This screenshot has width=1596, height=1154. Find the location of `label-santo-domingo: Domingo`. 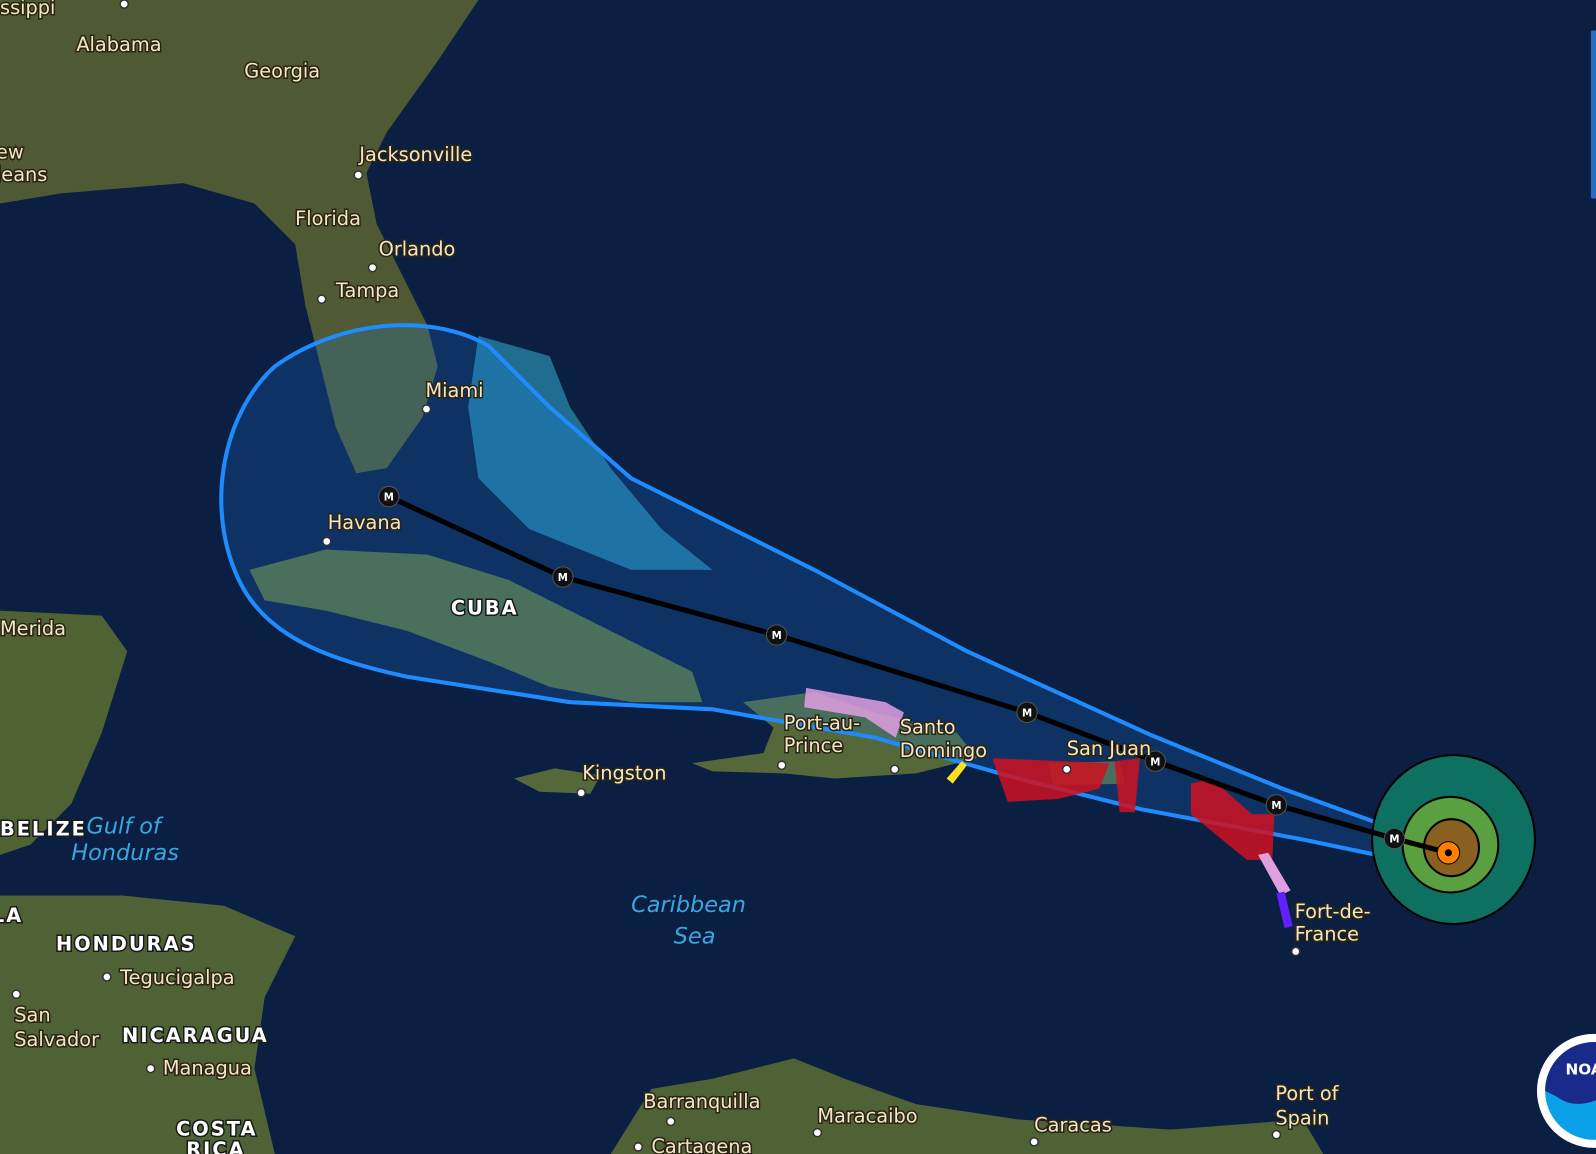

label-santo-domingo: Domingo is located at coordinates (943, 750).